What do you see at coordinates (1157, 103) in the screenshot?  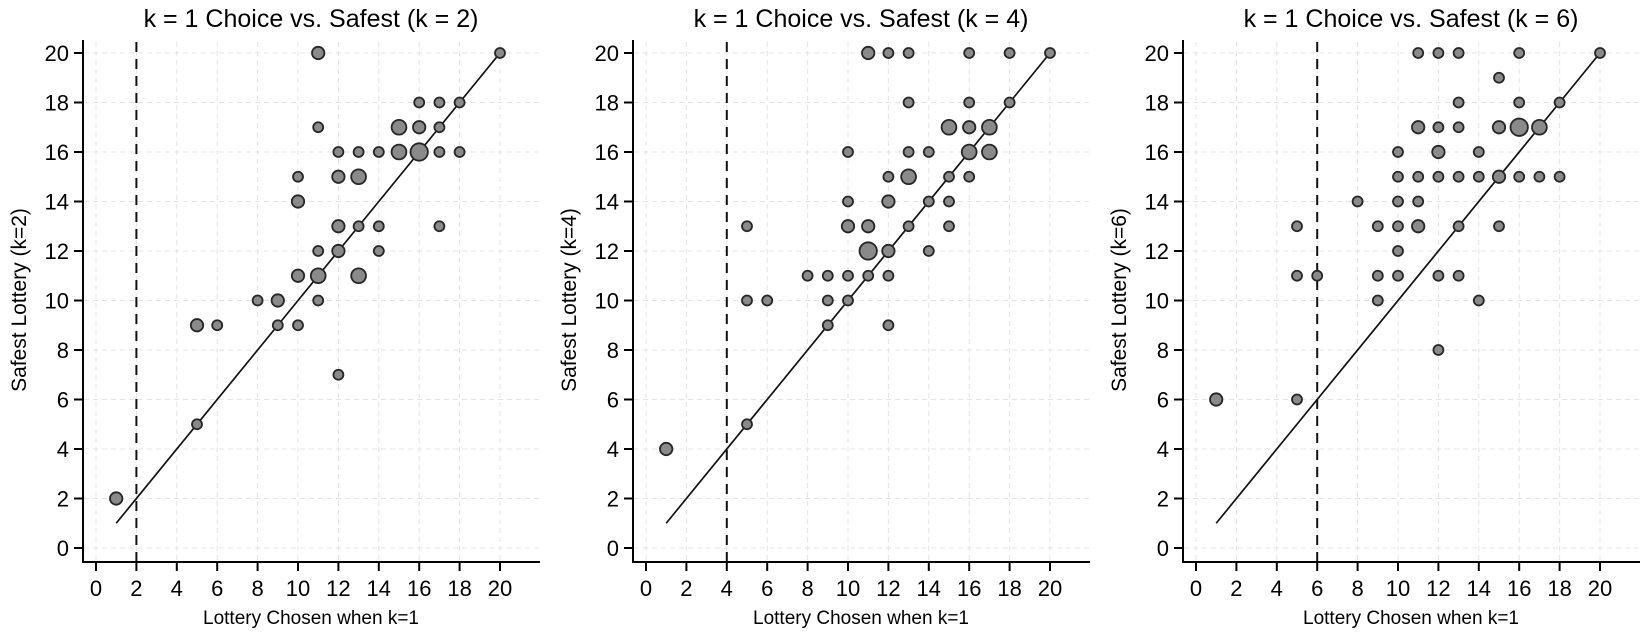 I see `y-tick-label: 18` at bounding box center [1157, 103].